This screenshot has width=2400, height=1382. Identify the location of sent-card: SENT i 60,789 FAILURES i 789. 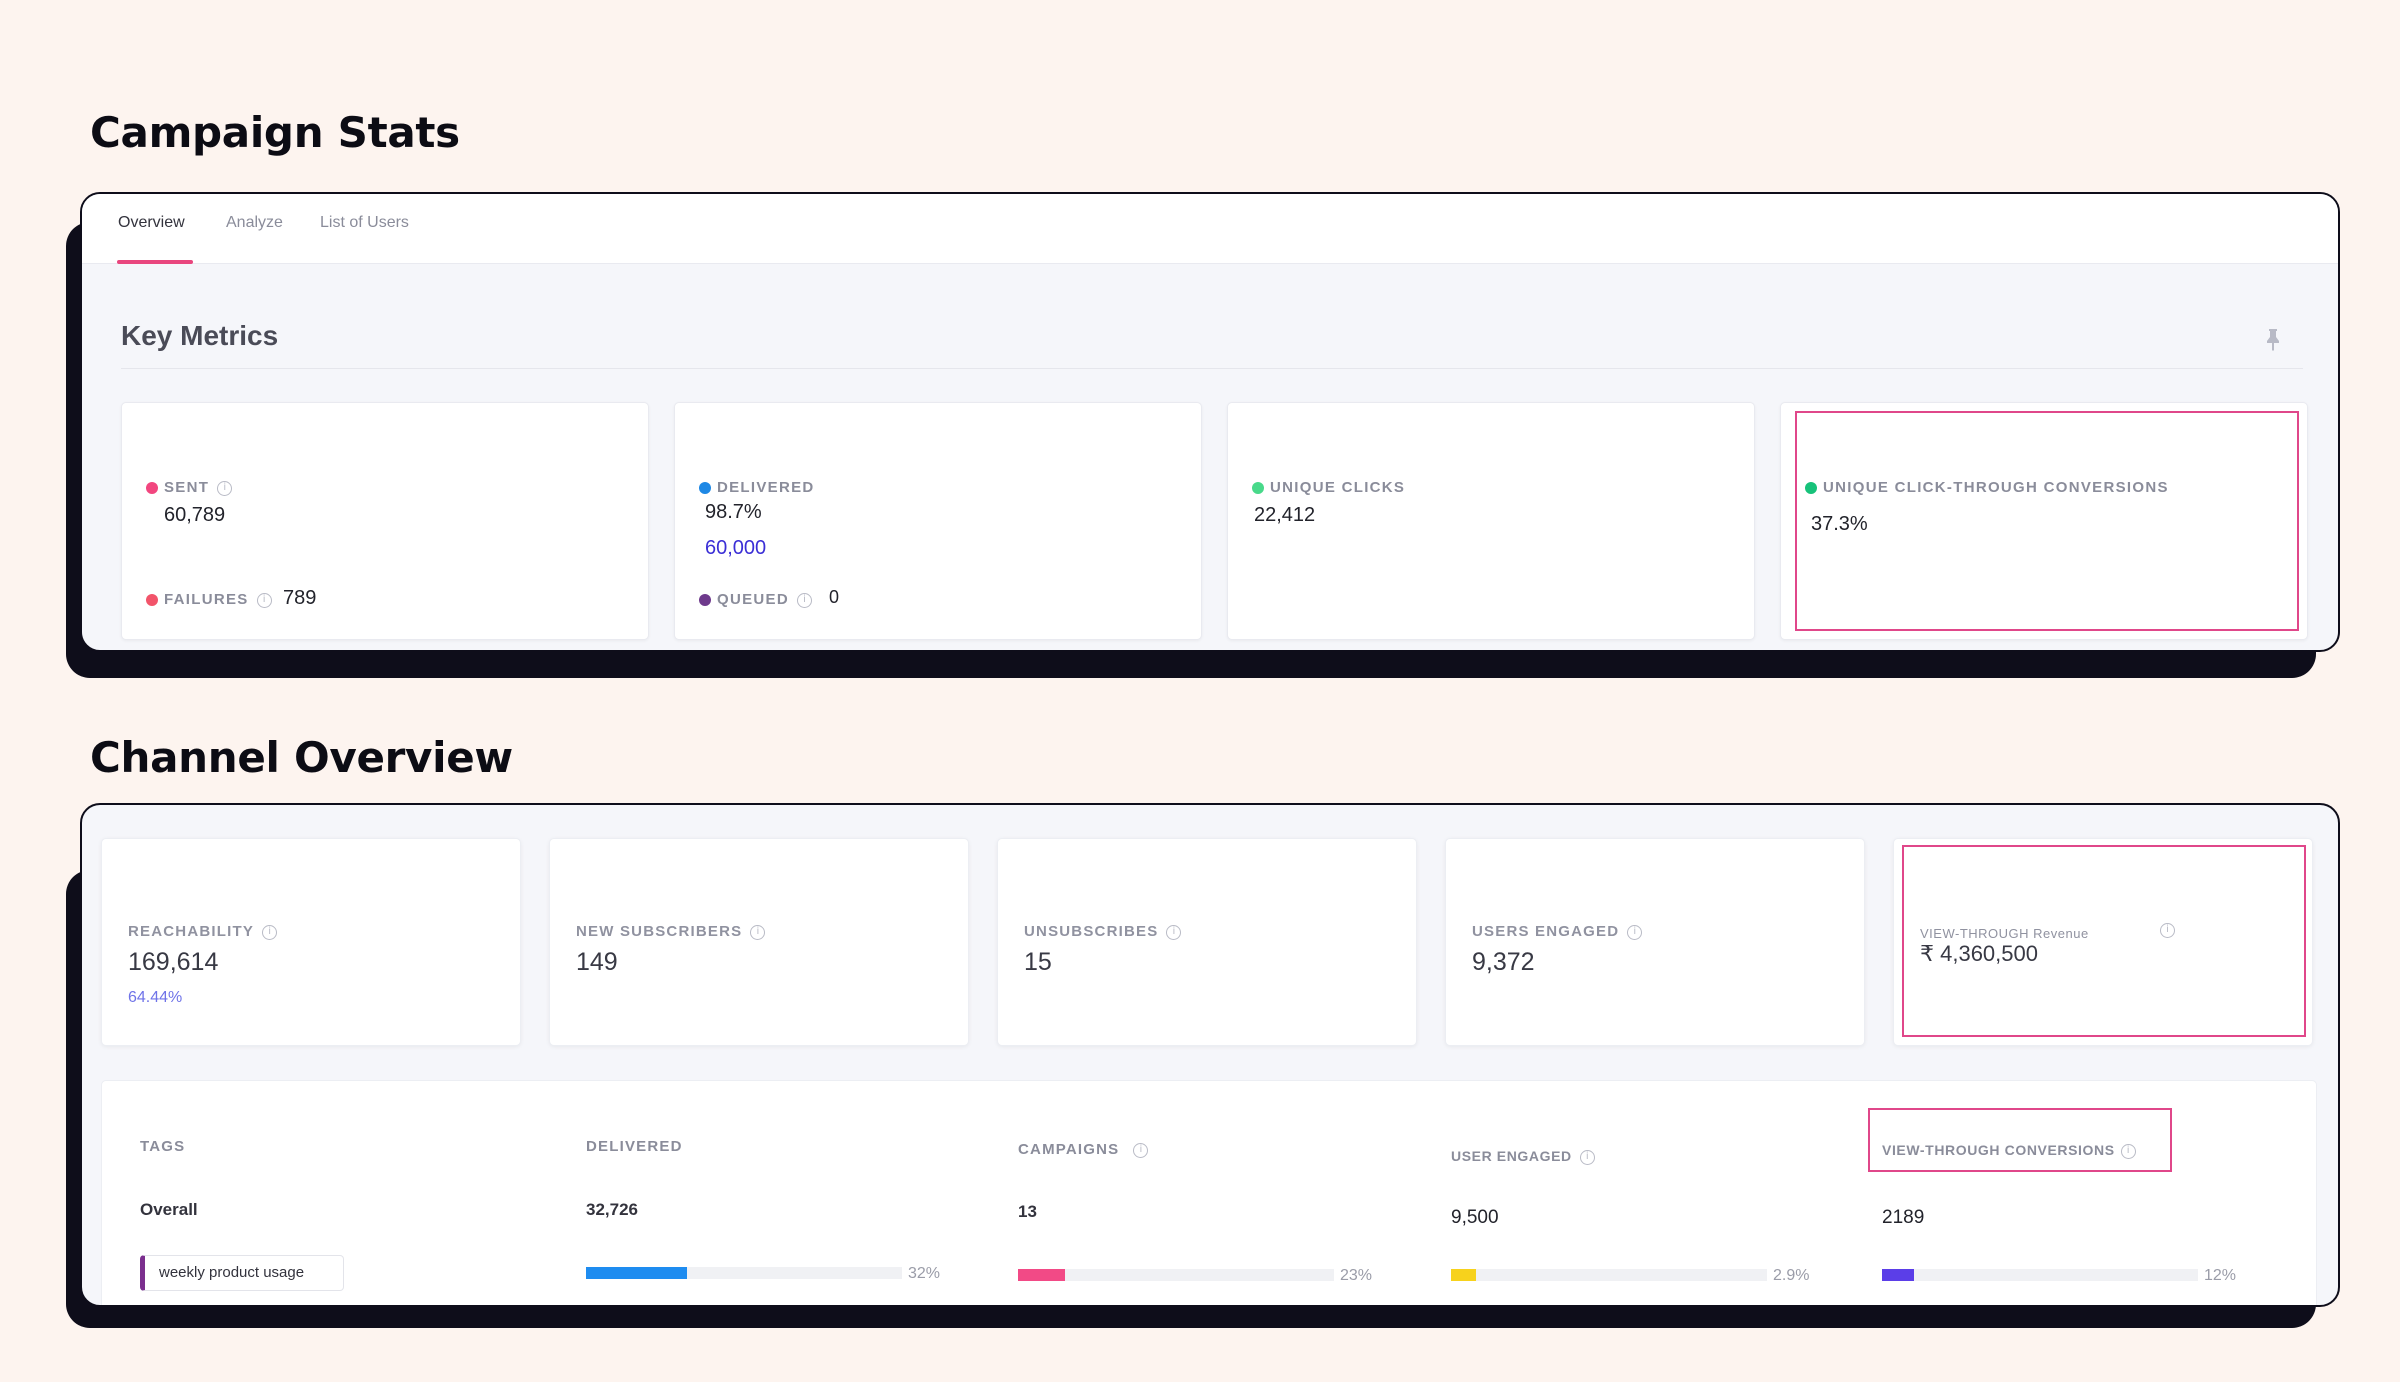
(385, 521).